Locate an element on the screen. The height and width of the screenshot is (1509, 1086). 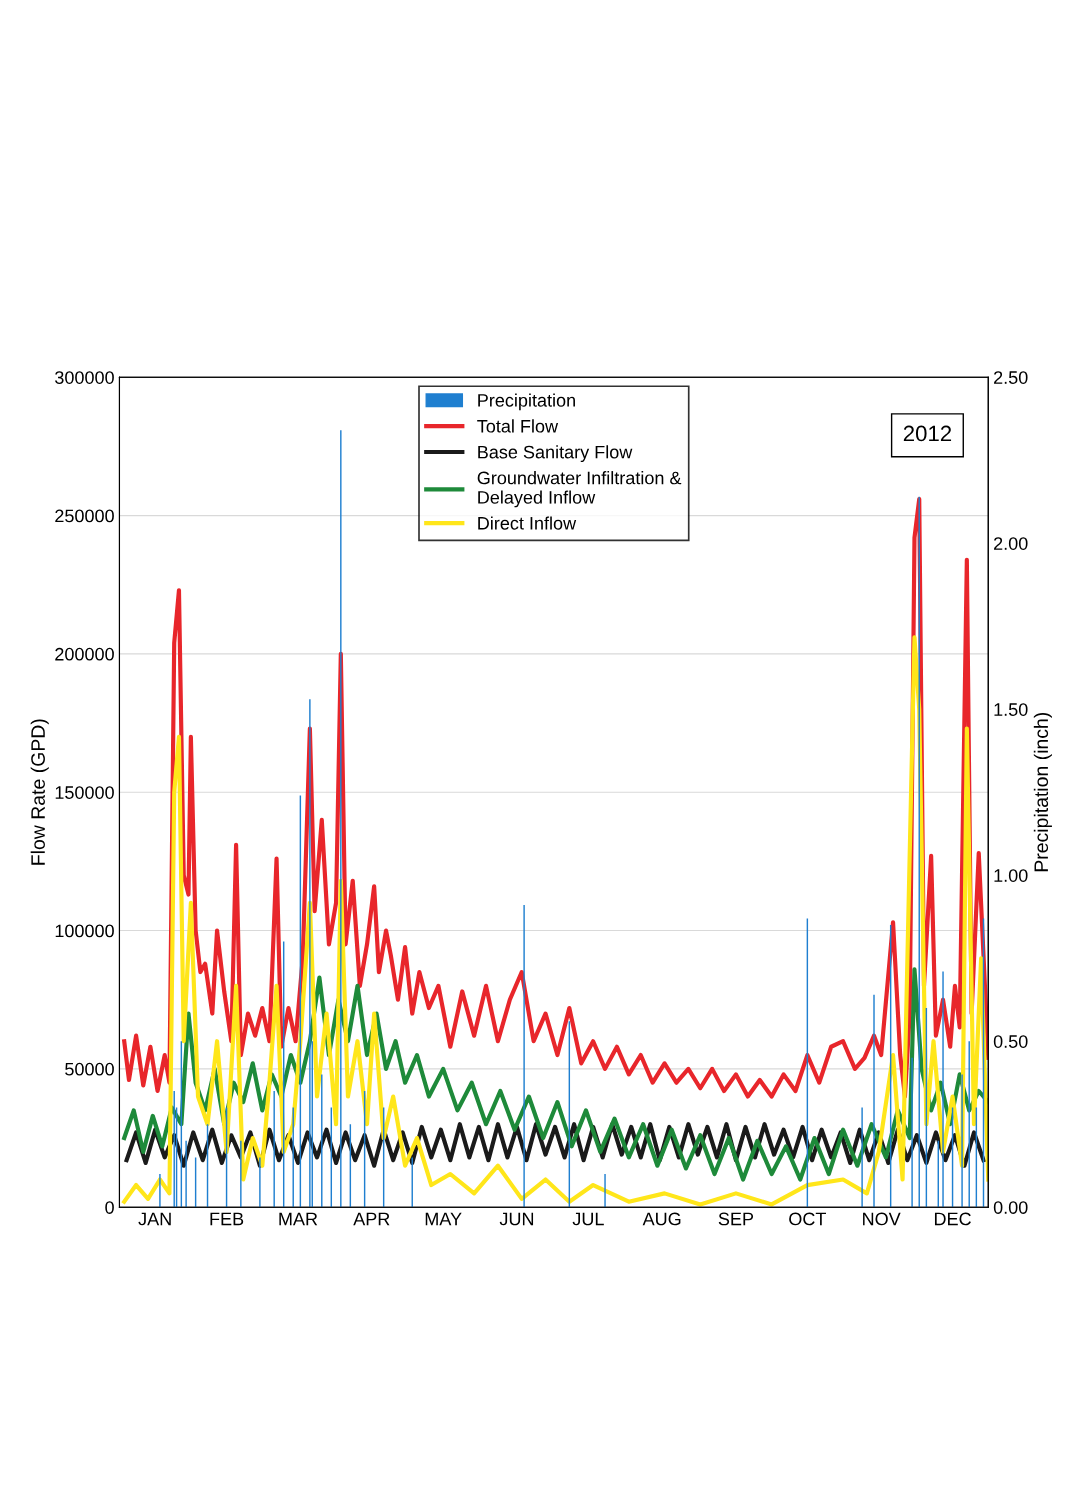
x-tick-label: JUN is located at coordinates (516, 1219).